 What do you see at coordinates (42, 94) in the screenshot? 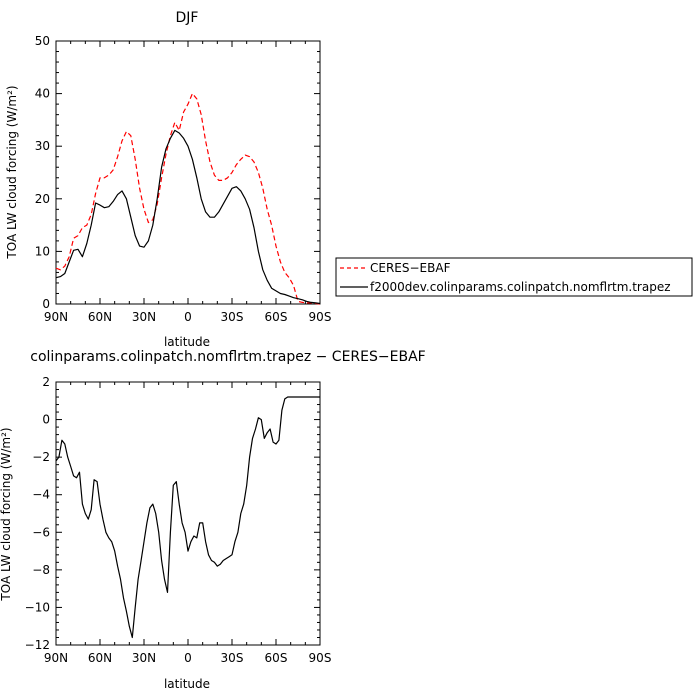
I see `top-chart-y-tick-label: 40` at bounding box center [42, 94].